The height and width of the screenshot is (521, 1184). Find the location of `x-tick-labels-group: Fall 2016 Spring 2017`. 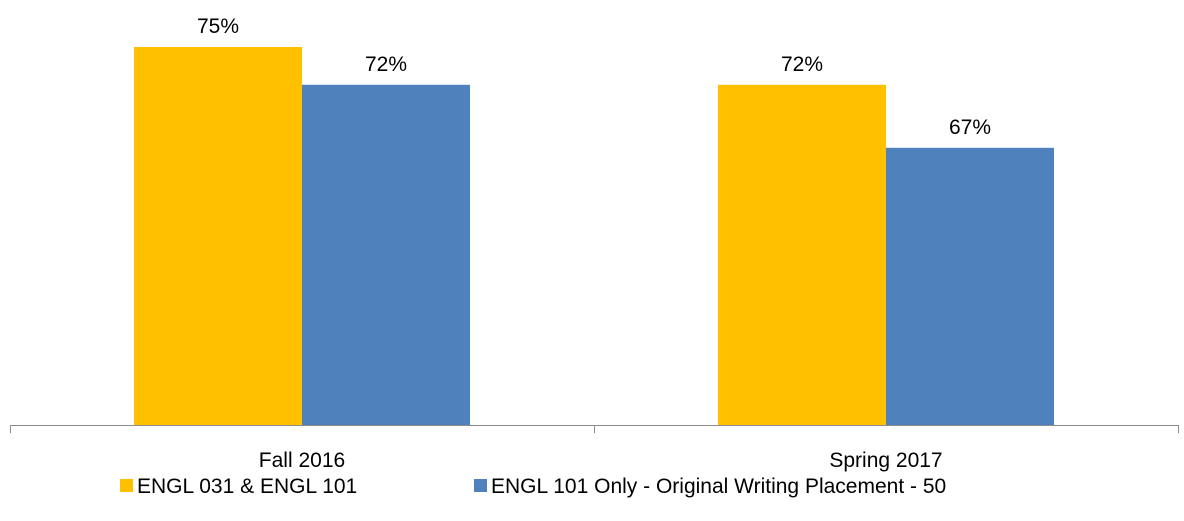

x-tick-labels-group: Fall 2016 Spring 2017 is located at coordinates (601, 460).